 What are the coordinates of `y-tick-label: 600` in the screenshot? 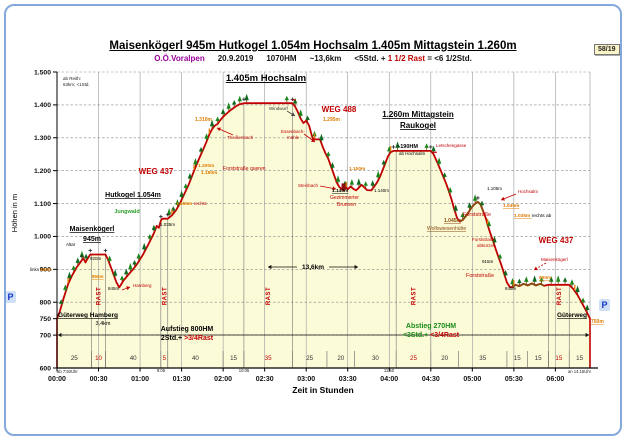 It's located at (46, 368).